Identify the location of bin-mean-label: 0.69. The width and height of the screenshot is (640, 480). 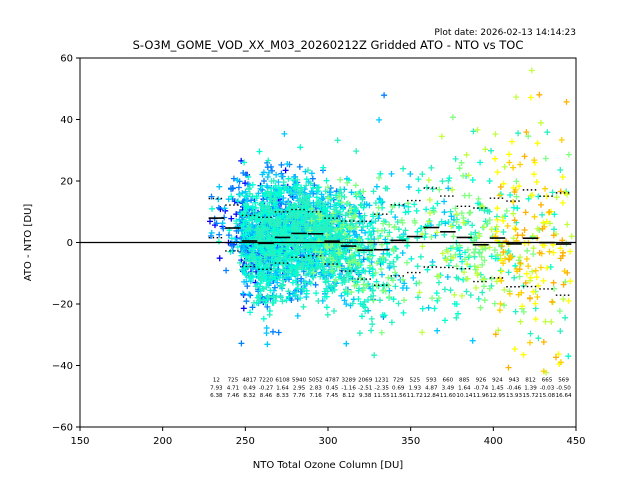
(398, 388).